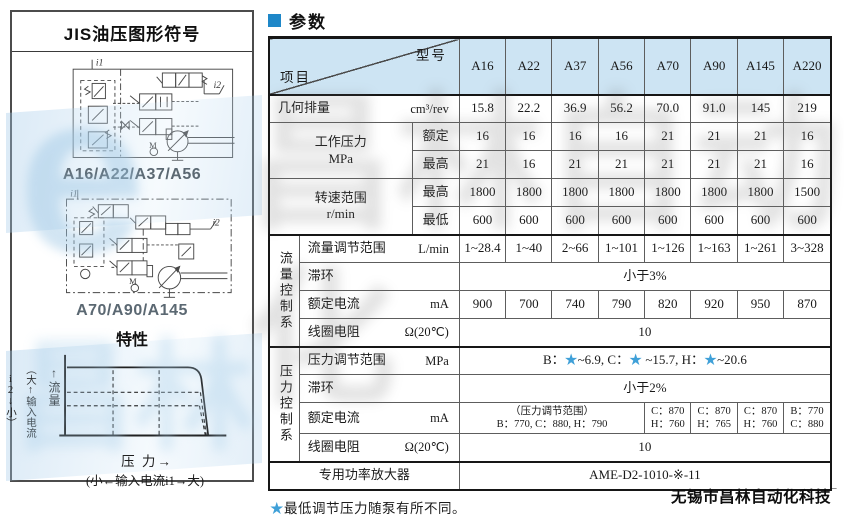  I want to click on value-cell: B：770 C：880, so click(807, 418).